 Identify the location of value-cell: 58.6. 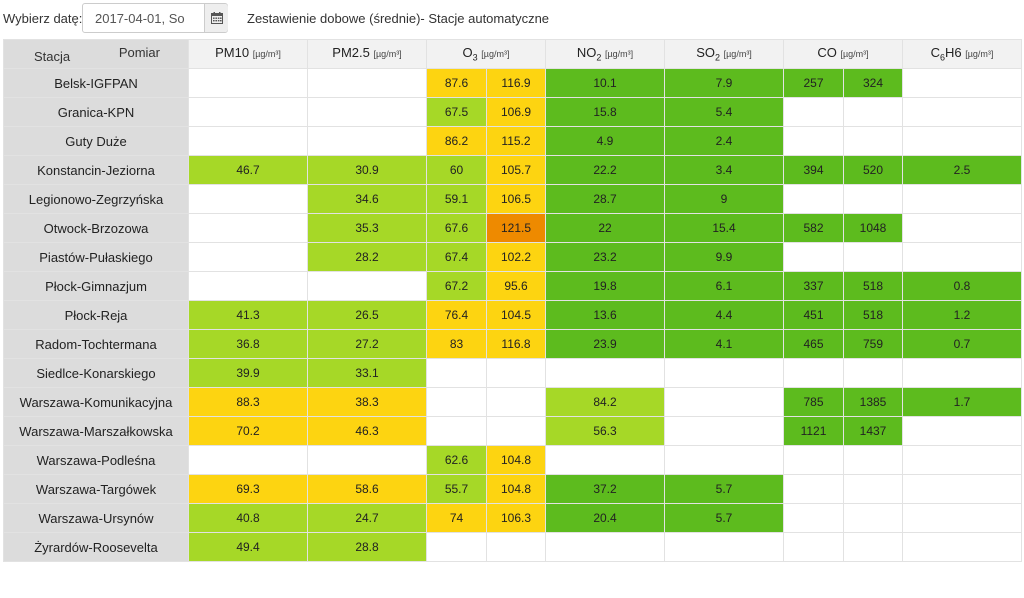
(367, 489).